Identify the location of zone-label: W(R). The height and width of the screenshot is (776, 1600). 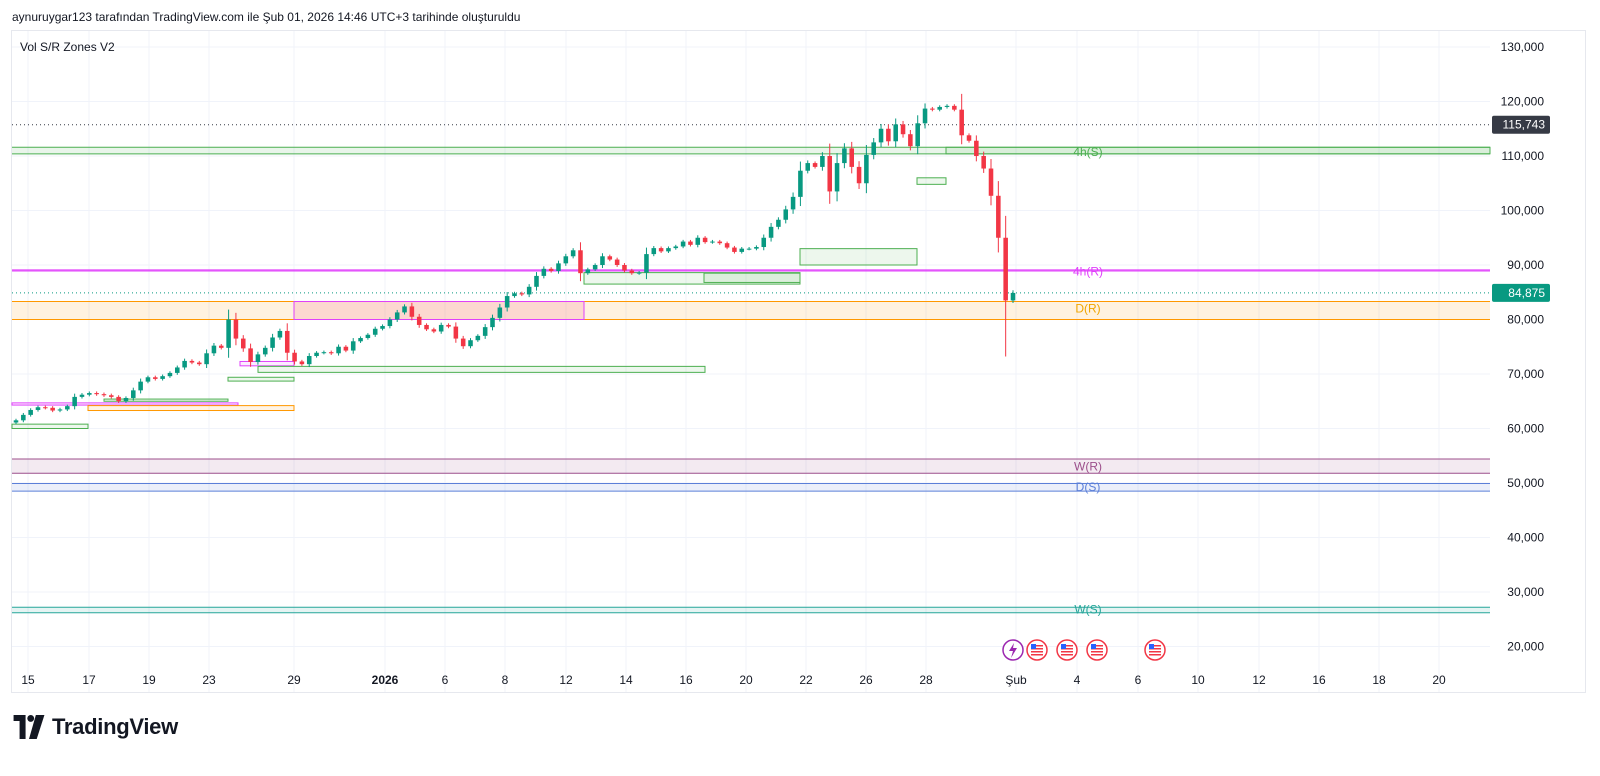
(1088, 467).